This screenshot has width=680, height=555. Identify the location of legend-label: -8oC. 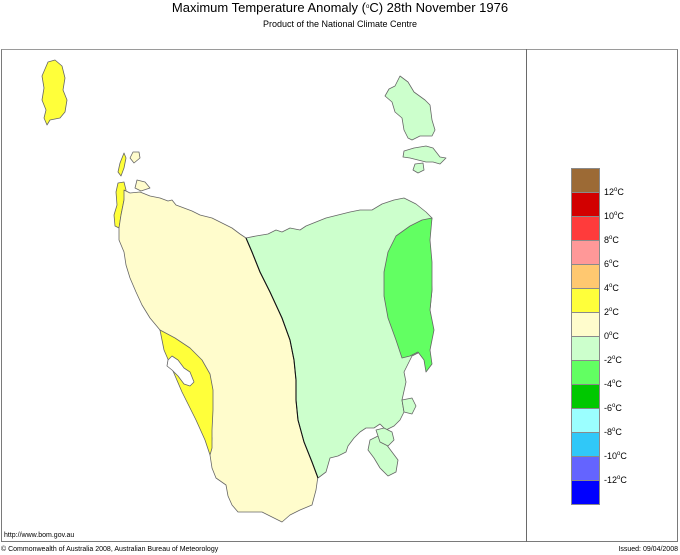
(613, 432).